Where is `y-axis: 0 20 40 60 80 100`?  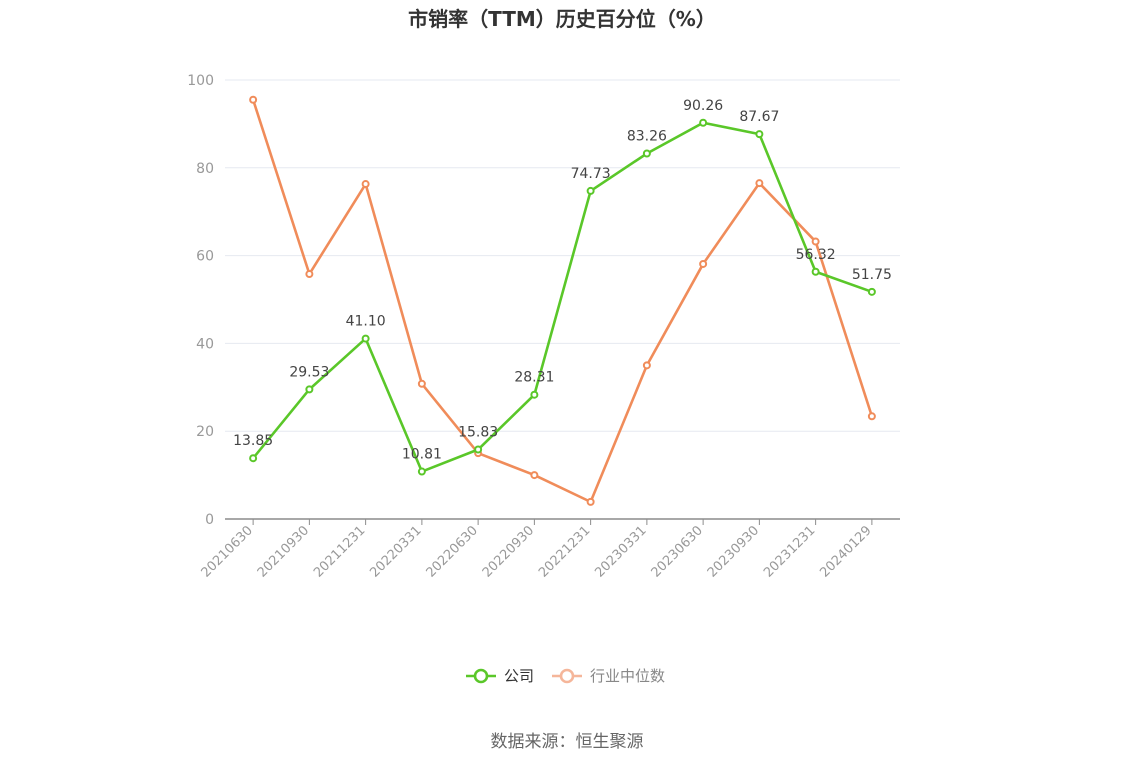
y-axis: 0 20 40 60 80 100 is located at coordinates (200, 300).